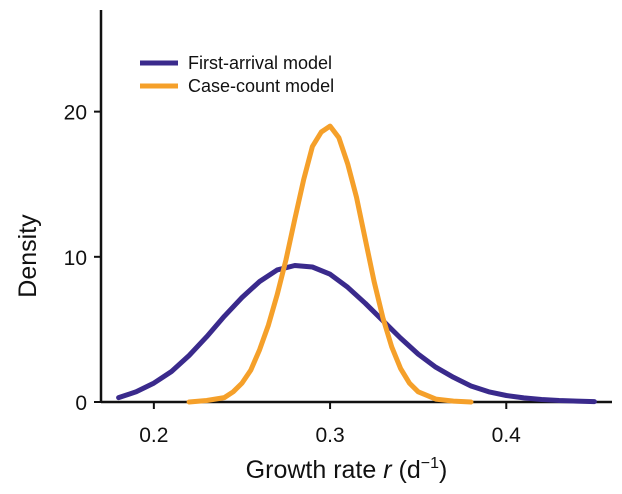 This screenshot has width=622, height=494. What do you see at coordinates (406, 470) in the screenshot?
I see `x-axis-title-unit: (d` at bounding box center [406, 470].